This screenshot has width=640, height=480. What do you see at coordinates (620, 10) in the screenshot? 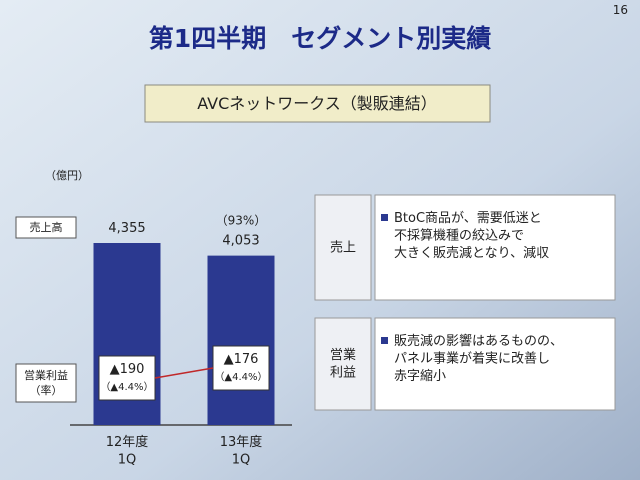
I see `slide-number: 16` at bounding box center [620, 10].